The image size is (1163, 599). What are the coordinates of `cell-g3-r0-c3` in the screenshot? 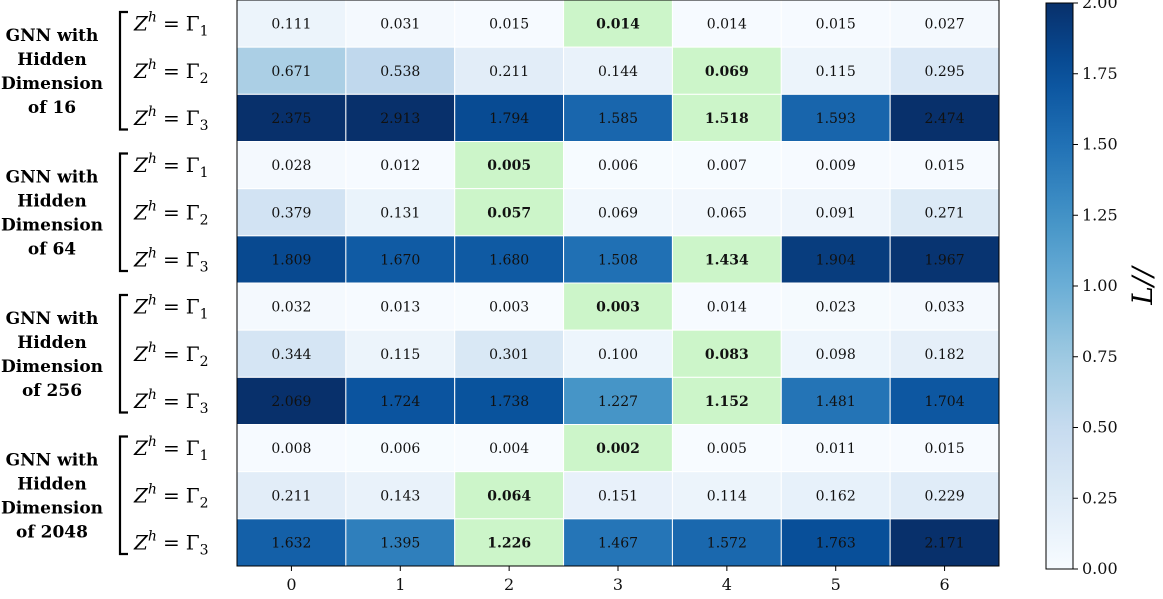 It's located at (618, 448).